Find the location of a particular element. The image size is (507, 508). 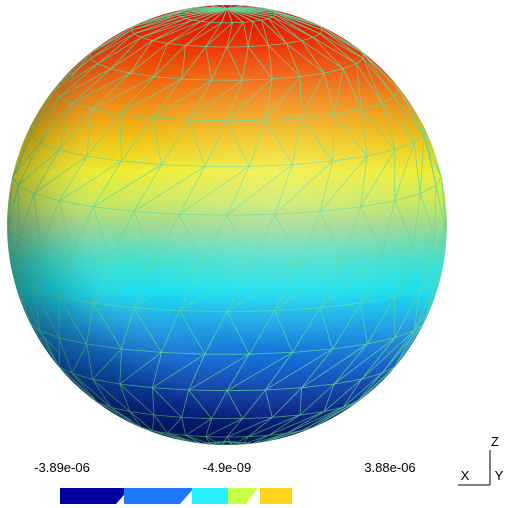

colorbar is located at coordinates (176, 496).